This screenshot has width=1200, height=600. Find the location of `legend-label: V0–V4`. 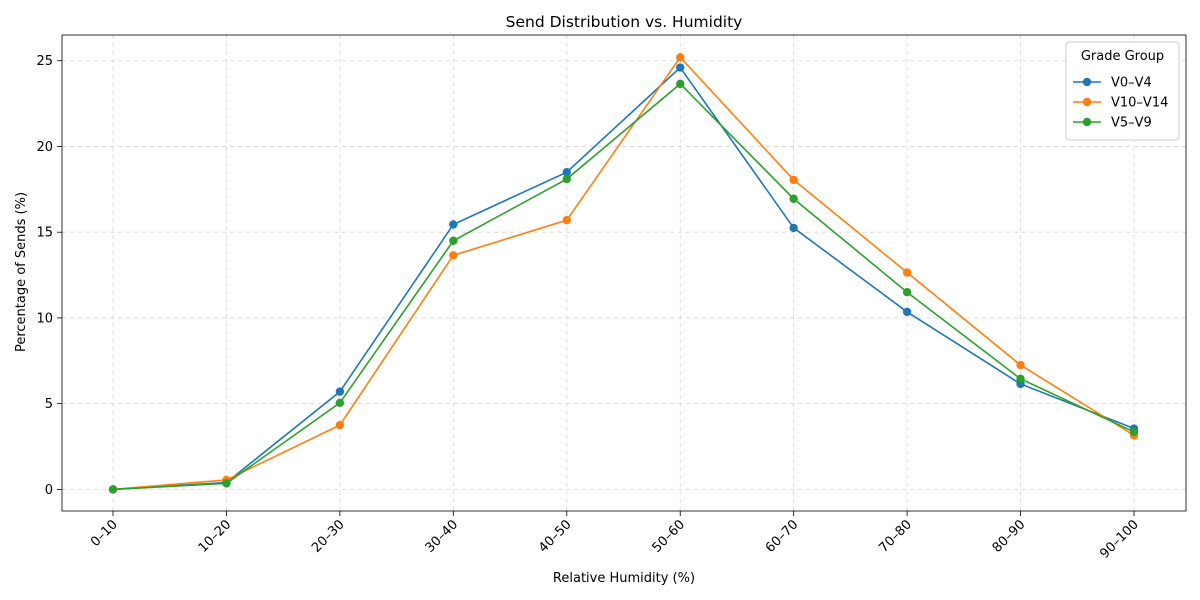

legend-label: V0–V4 is located at coordinates (1131, 83).